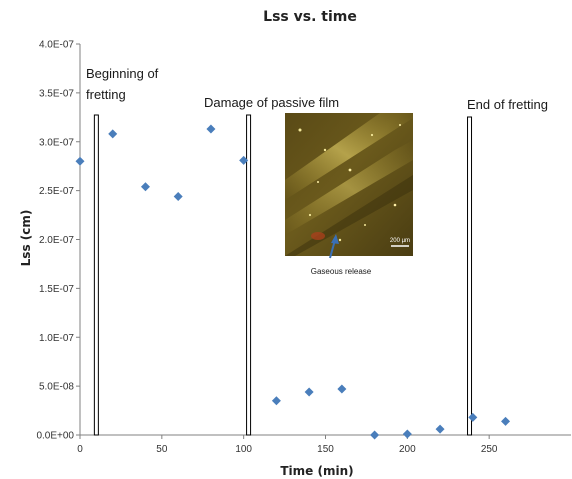 The width and height of the screenshot is (572, 479). I want to click on chart-title: Lss vs. time, so click(310, 17).